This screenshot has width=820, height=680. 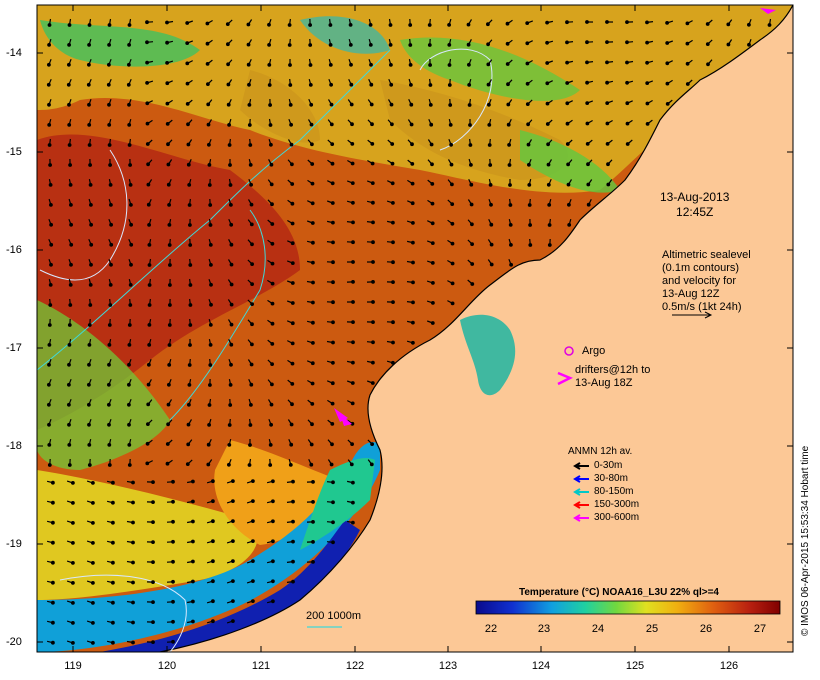 What do you see at coordinates (600, 451) in the screenshot?
I see `legend-title: ANMN 12h av.` at bounding box center [600, 451].